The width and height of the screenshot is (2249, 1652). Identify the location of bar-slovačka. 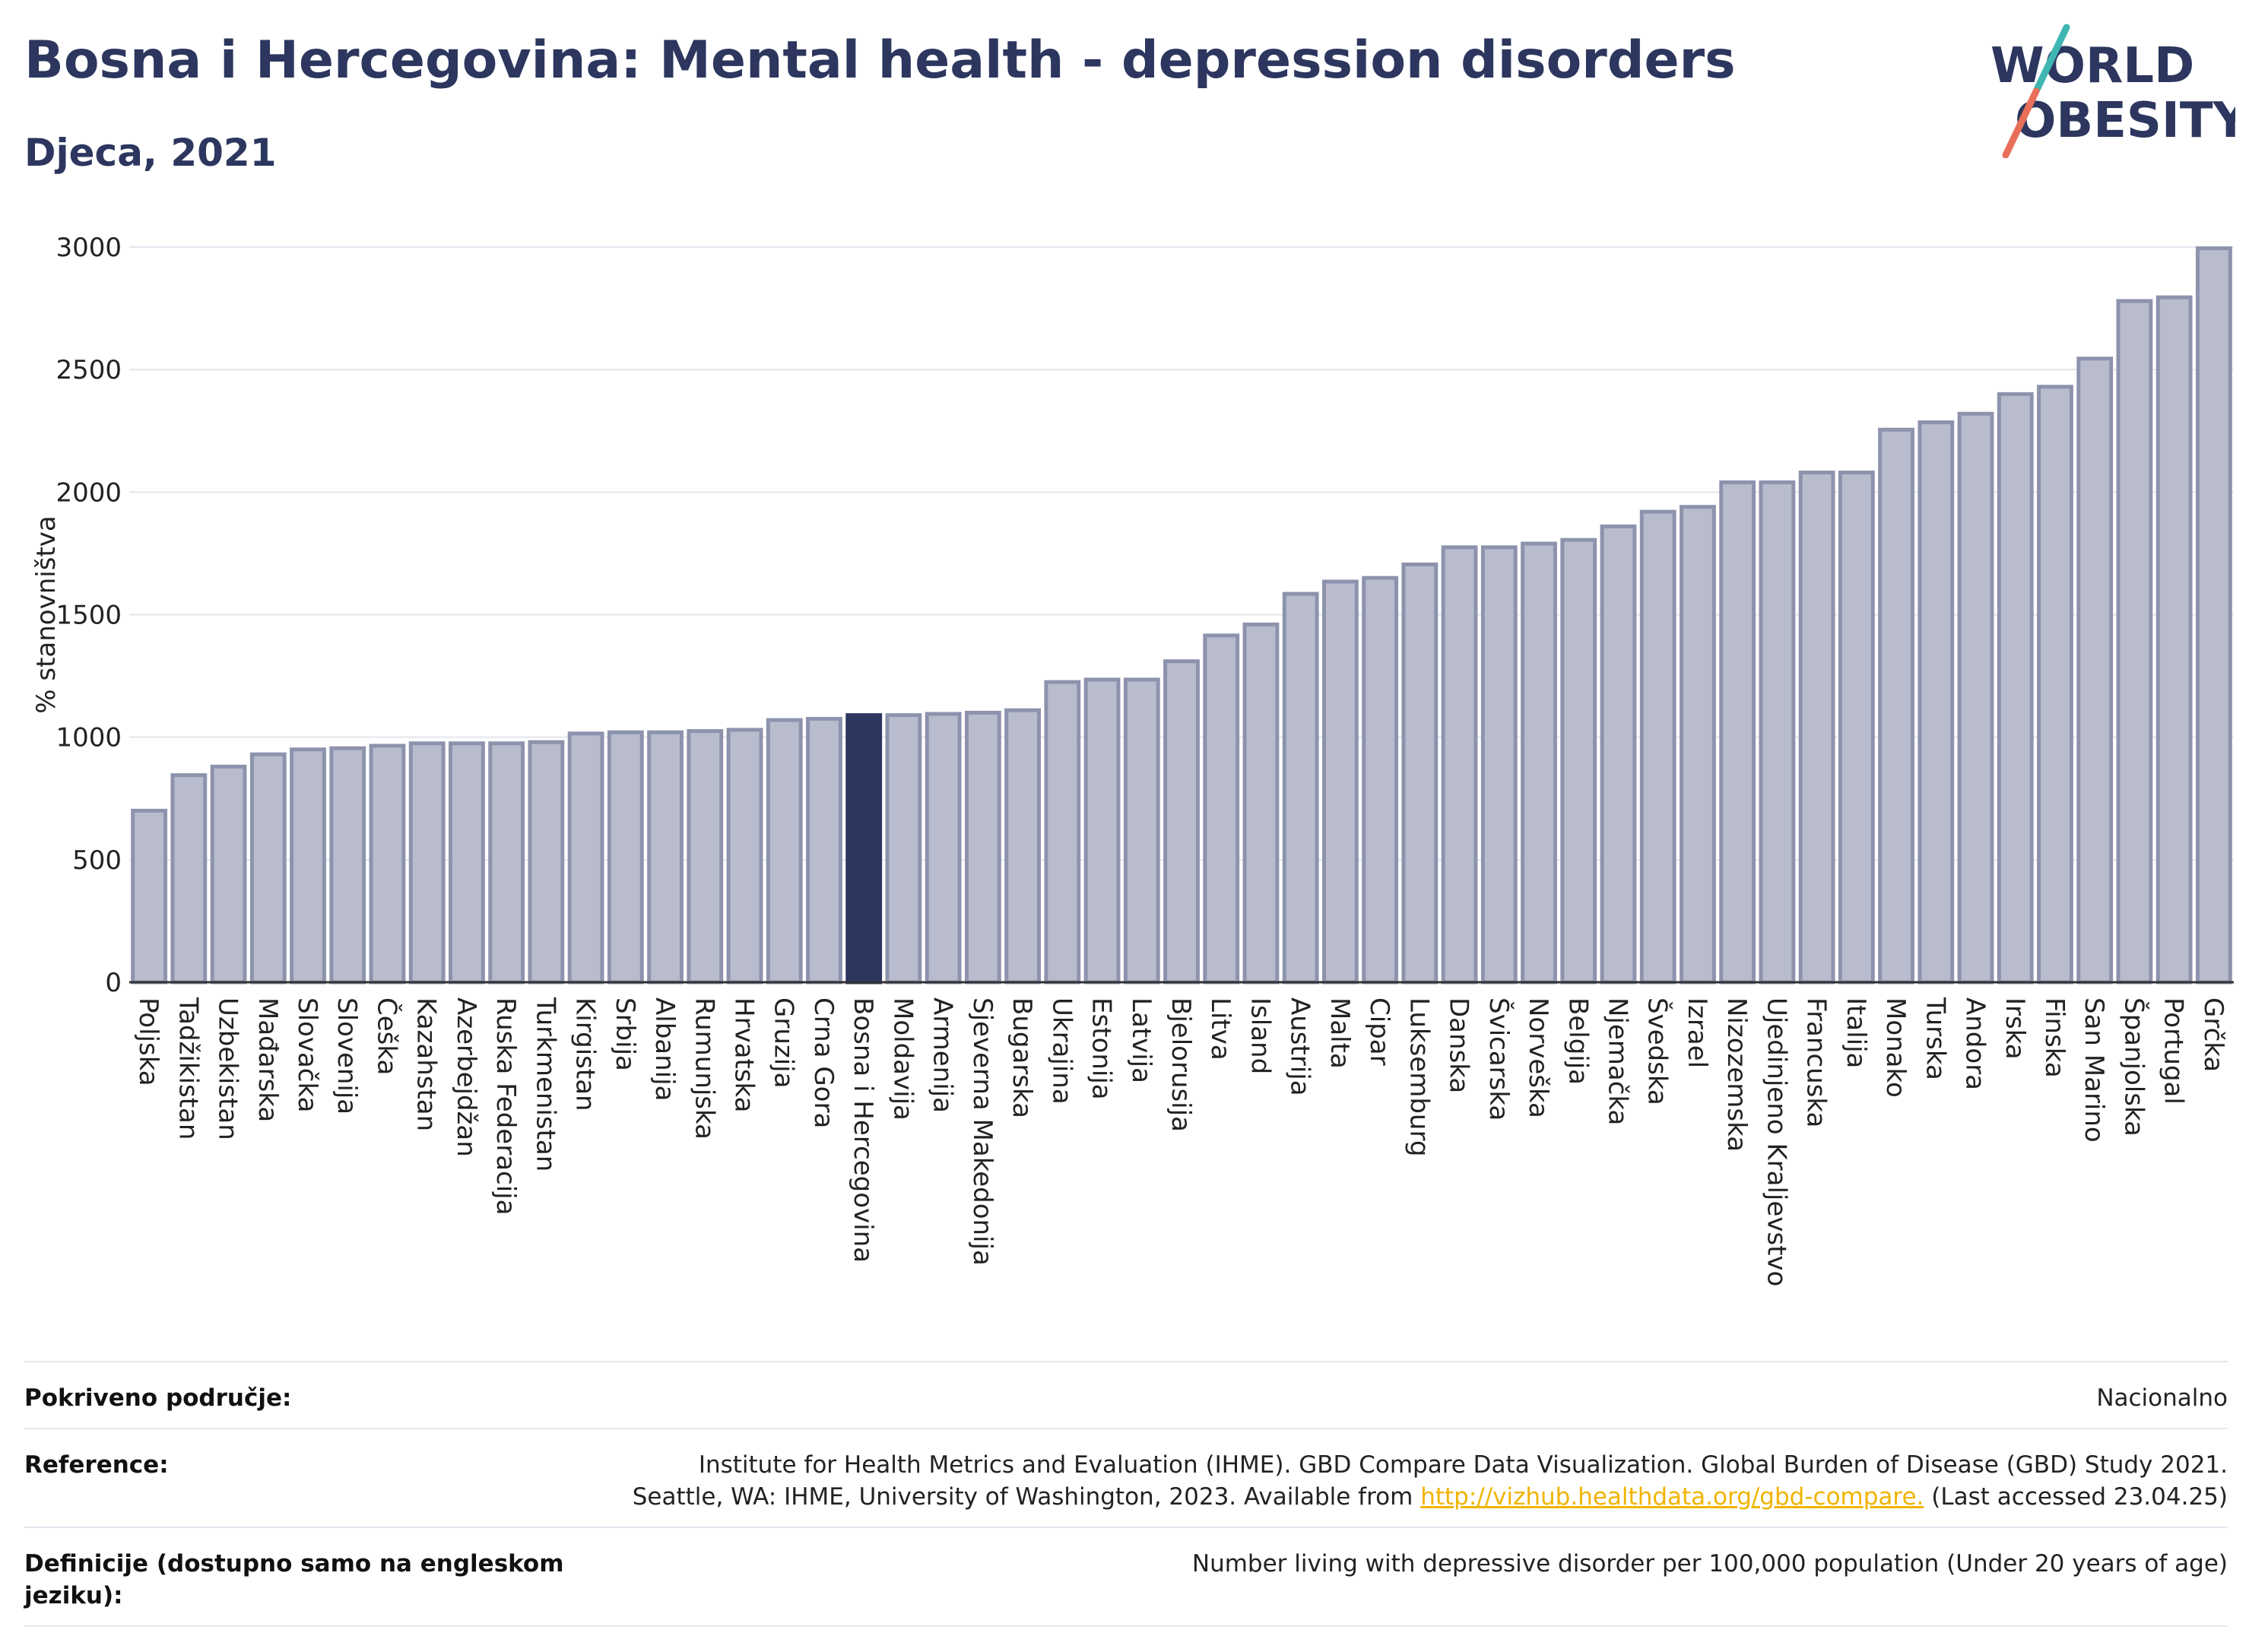
(308, 866).